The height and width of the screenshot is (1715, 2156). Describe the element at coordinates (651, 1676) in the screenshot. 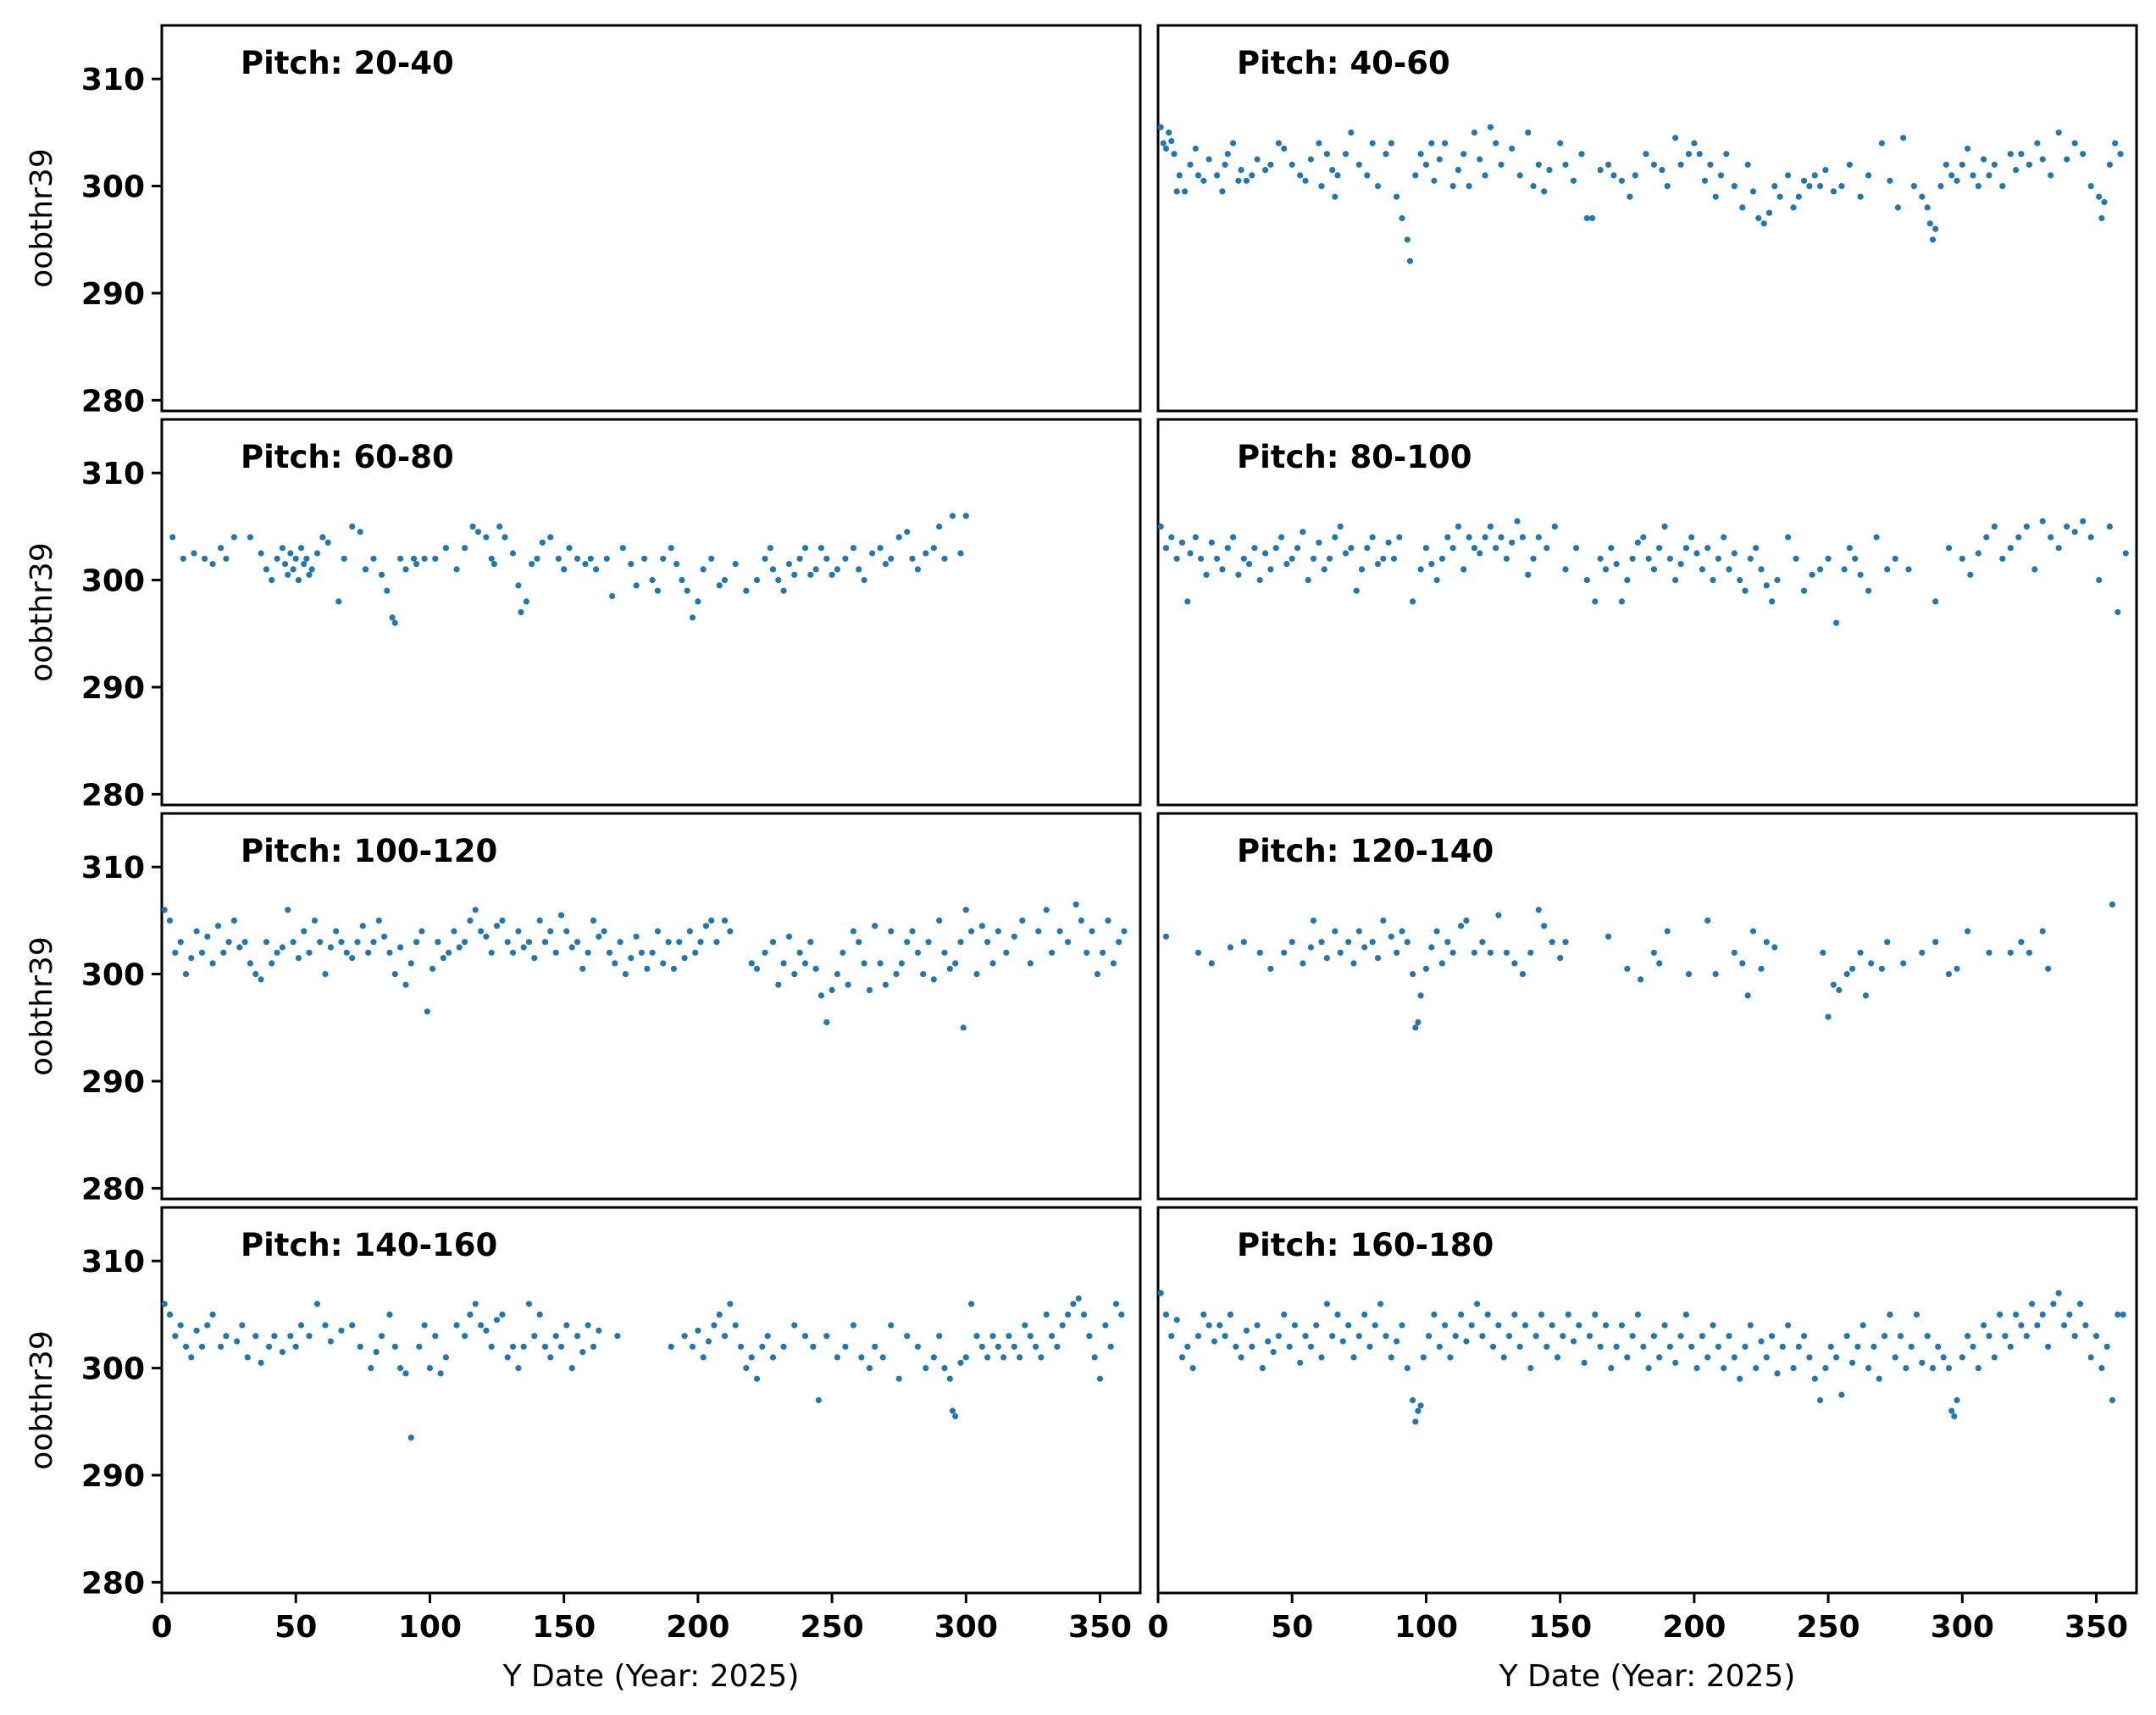

I see `x-axis-label: Y Date (Year: 2025)` at that location.